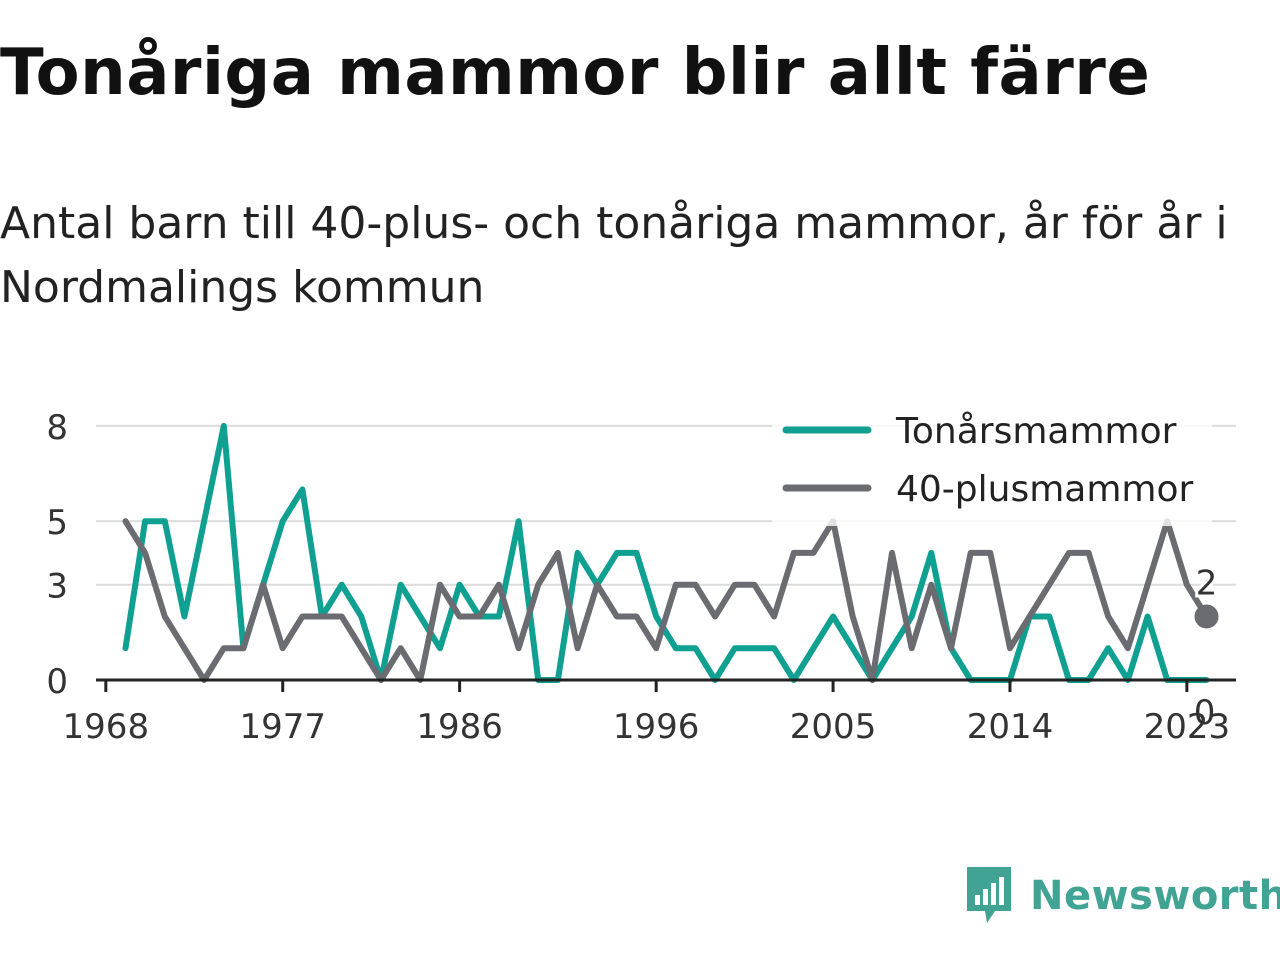 Image resolution: width=1280 pixels, height=960 pixels. What do you see at coordinates (106, 727) in the screenshot?
I see `x-tick-label: 1968` at bounding box center [106, 727].